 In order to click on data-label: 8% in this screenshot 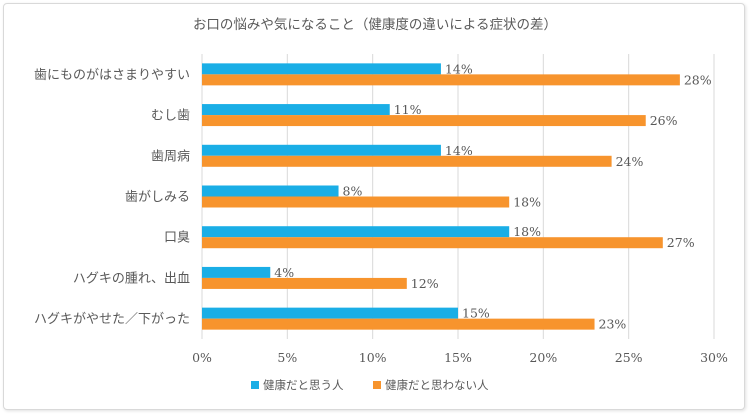, I will do `click(353, 191)`.